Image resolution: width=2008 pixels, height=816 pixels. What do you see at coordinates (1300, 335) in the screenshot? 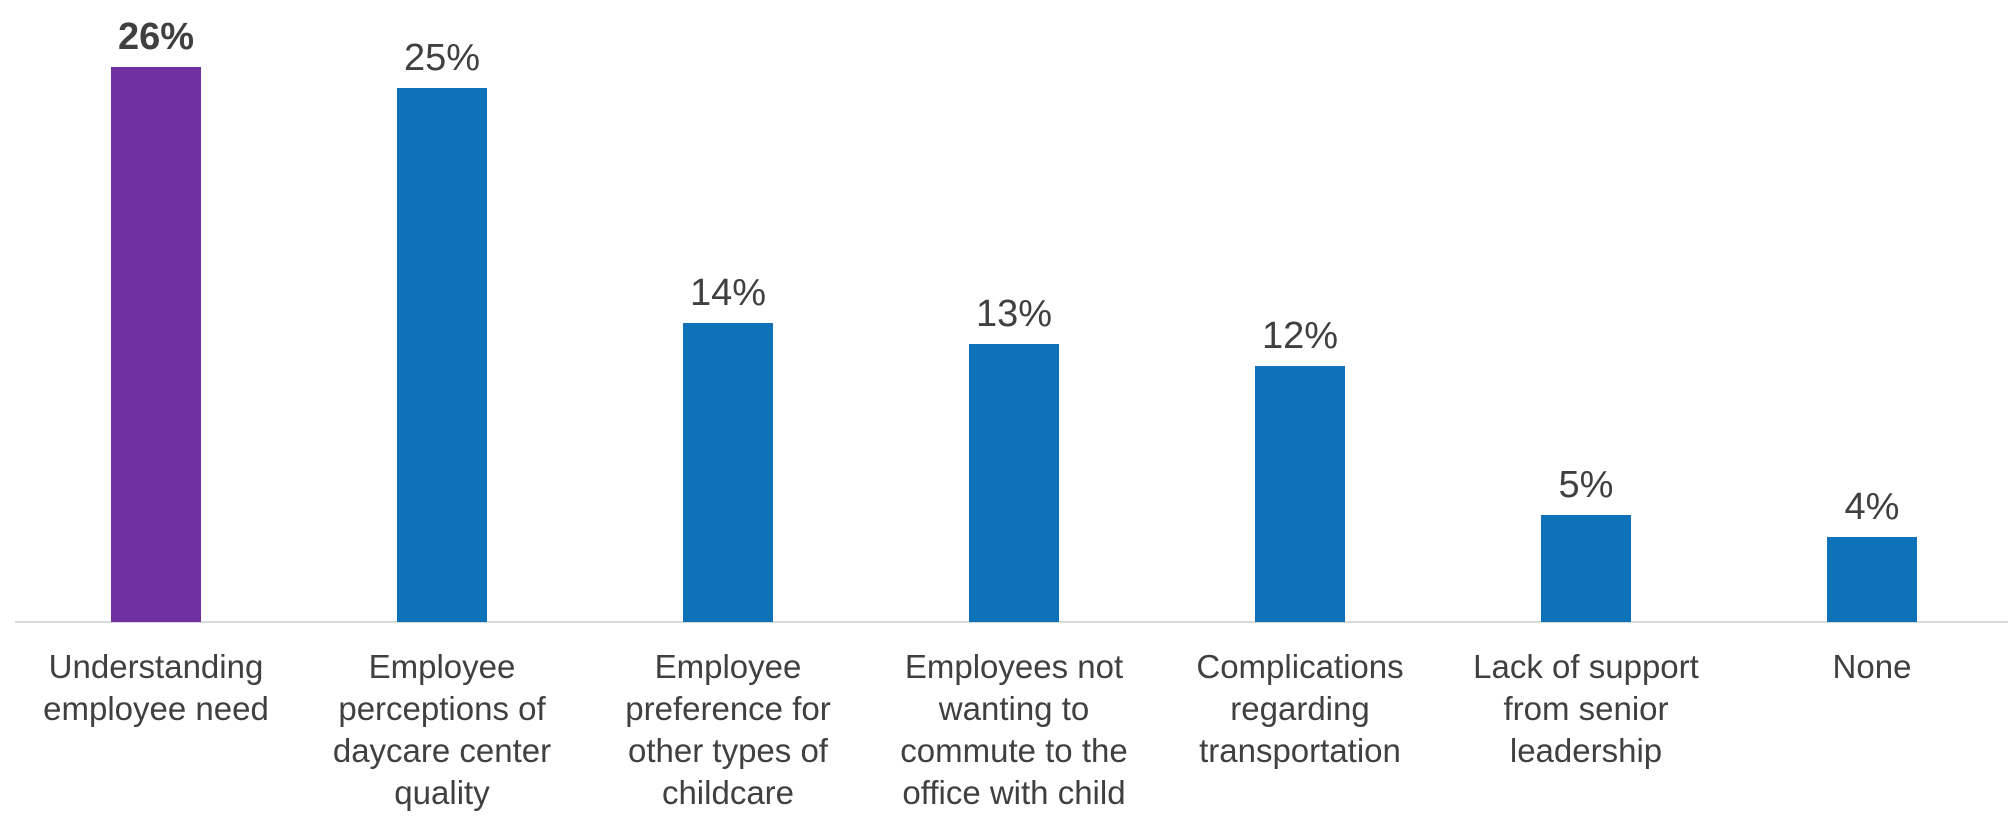
I see `data-label: 12%` at bounding box center [1300, 335].